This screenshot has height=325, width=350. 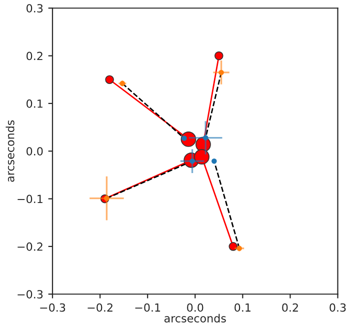 I want to click on y-tick-label: −0.3, so click(x=30, y=294).